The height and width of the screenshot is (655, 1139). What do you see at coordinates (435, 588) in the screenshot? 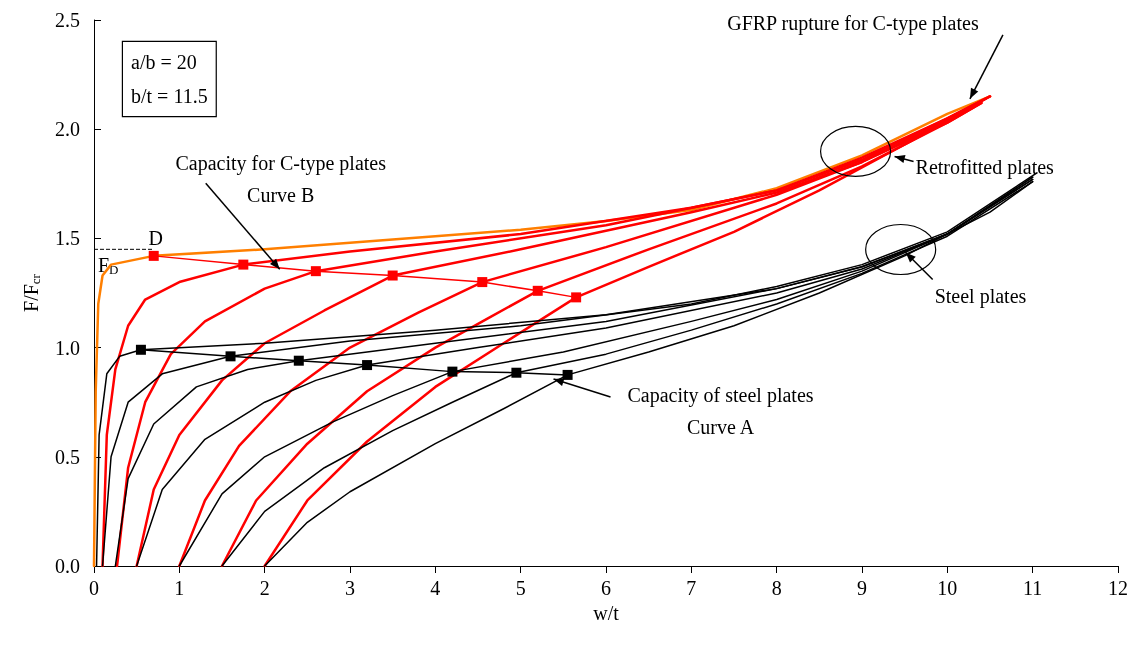
I see `x-tick-label: 4` at bounding box center [435, 588].